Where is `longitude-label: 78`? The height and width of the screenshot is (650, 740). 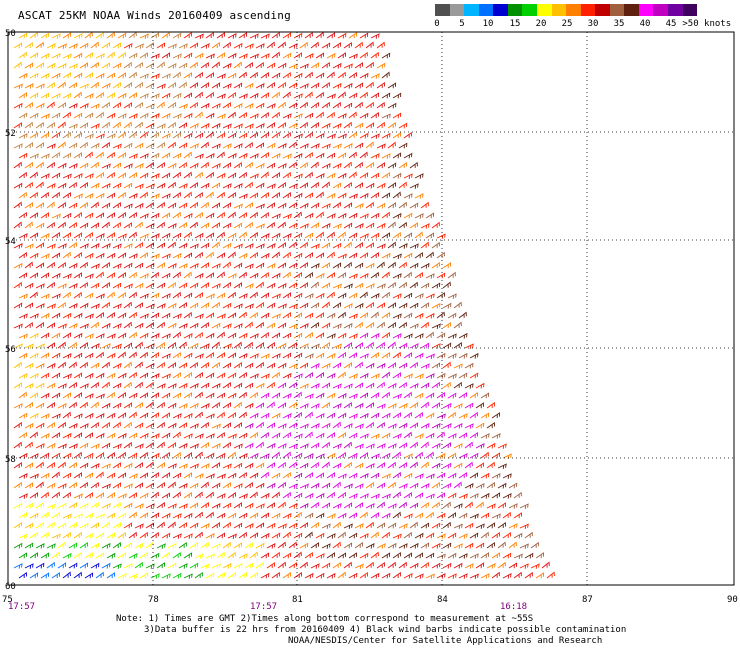 longitude-label: 78 is located at coordinates (153, 600).